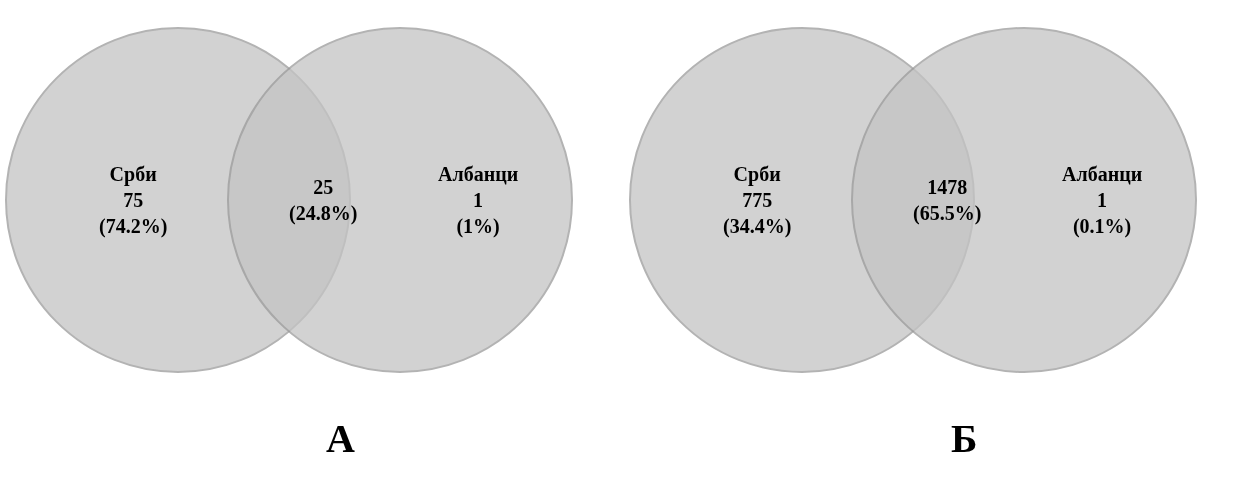 The height and width of the screenshot is (480, 1248). Describe the element at coordinates (133, 200) in the screenshot. I see `data-label: 75` at that location.